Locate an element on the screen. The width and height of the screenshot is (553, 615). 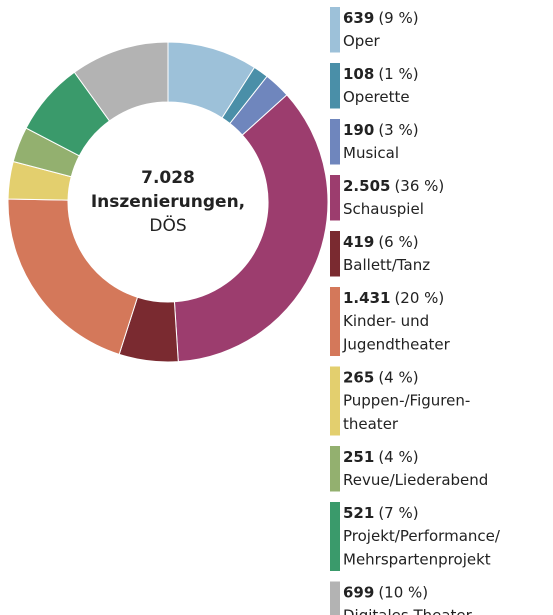
legend-share: (20 %) is located at coordinates (419, 298).